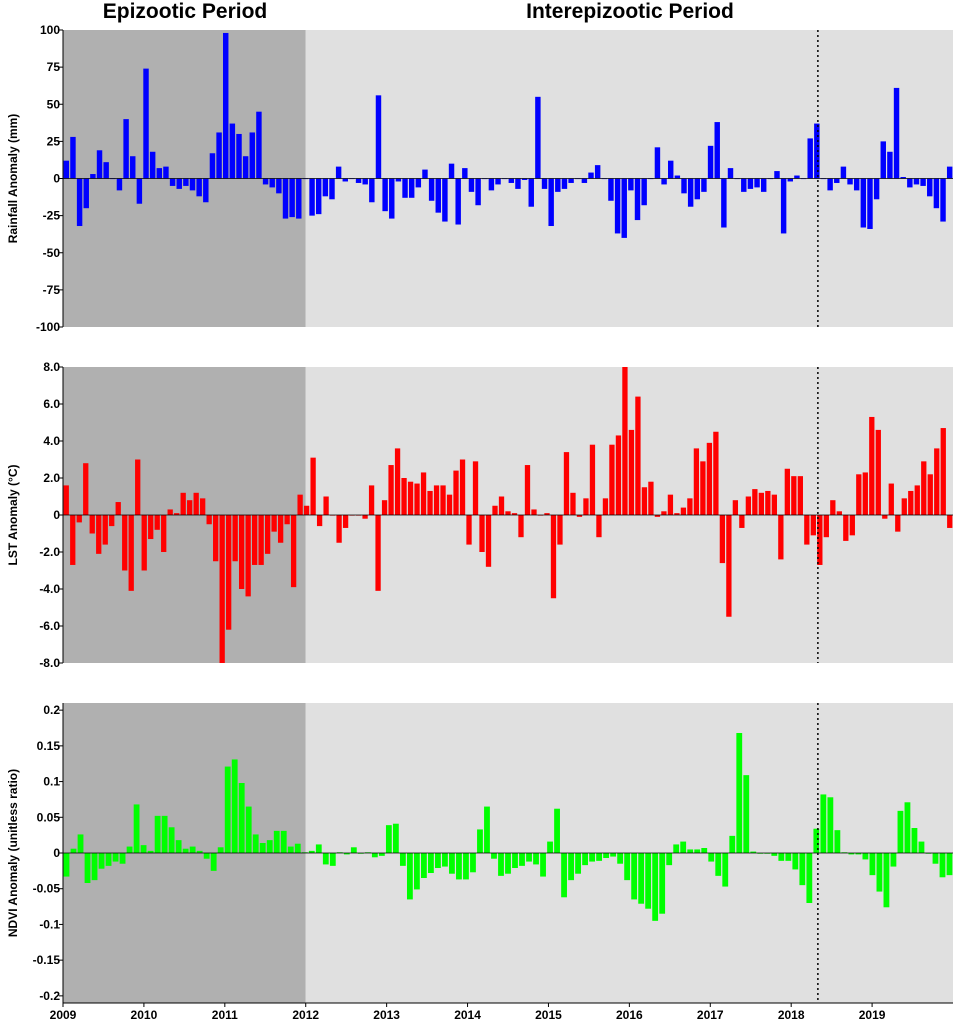 The width and height of the screenshot is (957, 1023). What do you see at coordinates (872, 1015) in the screenshot?
I see `x-tick-label: 2019` at bounding box center [872, 1015].